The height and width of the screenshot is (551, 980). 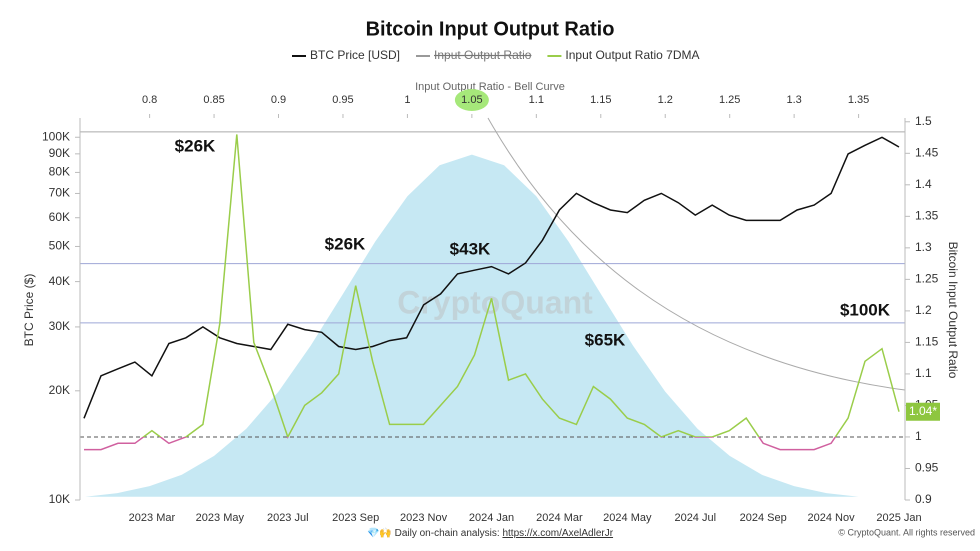 I want to click on x-tick-label: 2023 Nov, so click(x=424, y=518).